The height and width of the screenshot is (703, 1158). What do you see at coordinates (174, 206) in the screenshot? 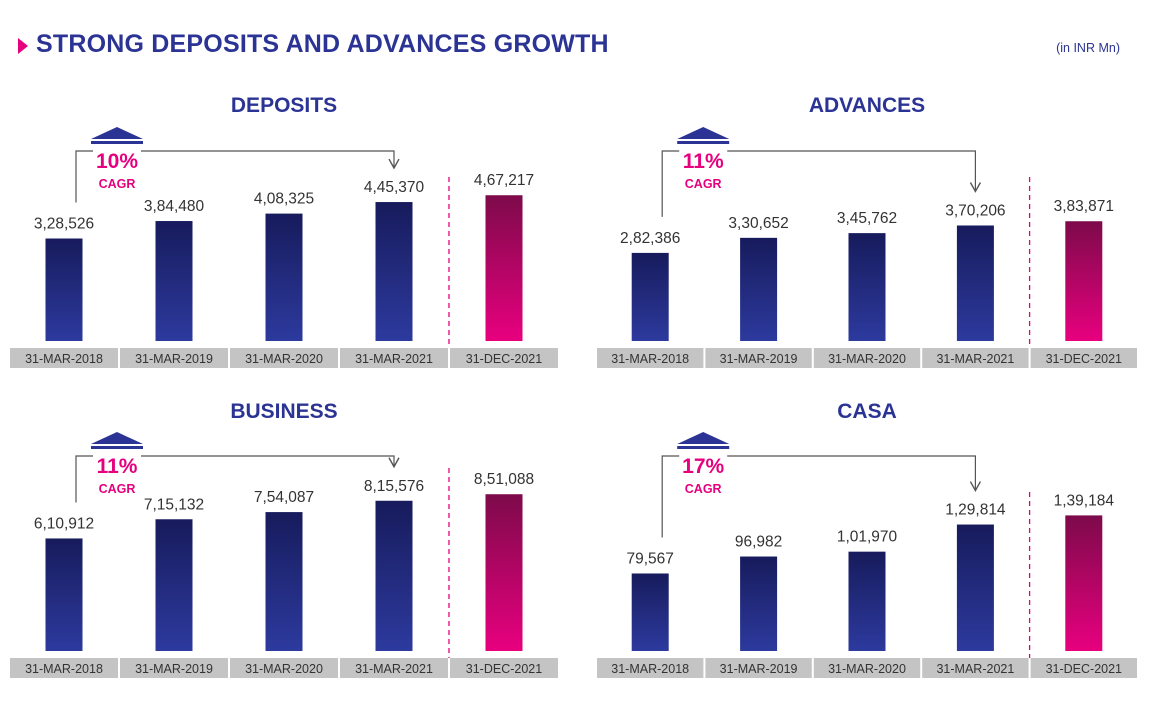
I see `value-label: 3,84,480` at bounding box center [174, 206].